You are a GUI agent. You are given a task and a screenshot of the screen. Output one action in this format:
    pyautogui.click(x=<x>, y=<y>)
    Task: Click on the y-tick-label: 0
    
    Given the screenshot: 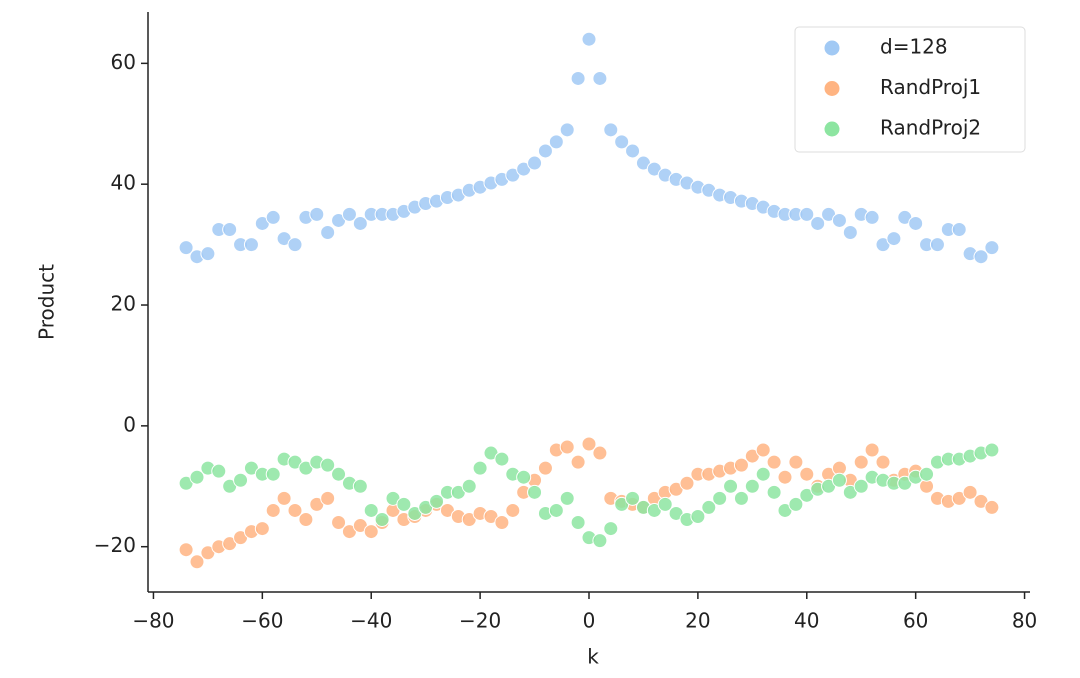 What is the action you would take?
    pyautogui.click(x=129, y=424)
    